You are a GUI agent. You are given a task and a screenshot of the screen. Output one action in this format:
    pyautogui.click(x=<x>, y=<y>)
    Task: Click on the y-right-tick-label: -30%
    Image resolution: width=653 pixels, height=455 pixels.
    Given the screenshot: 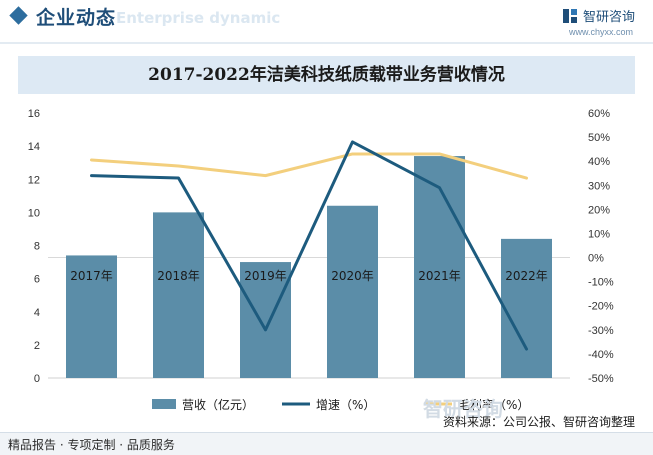 What is the action you would take?
    pyautogui.click(x=601, y=331)
    